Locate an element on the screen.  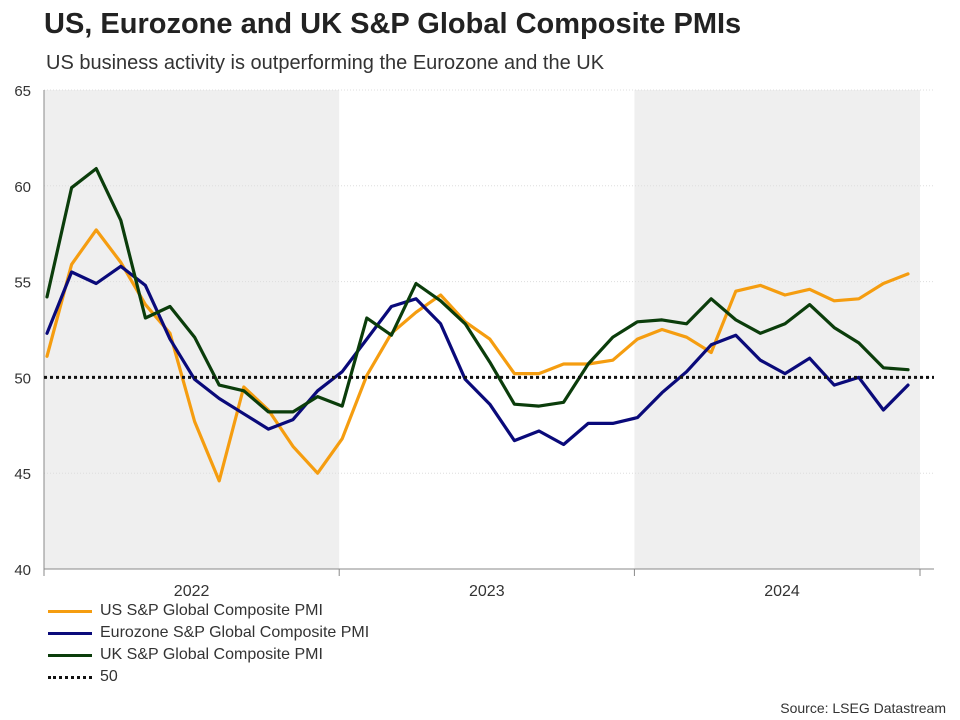
y-tick-label-40: 40 is located at coordinates (22, 570).